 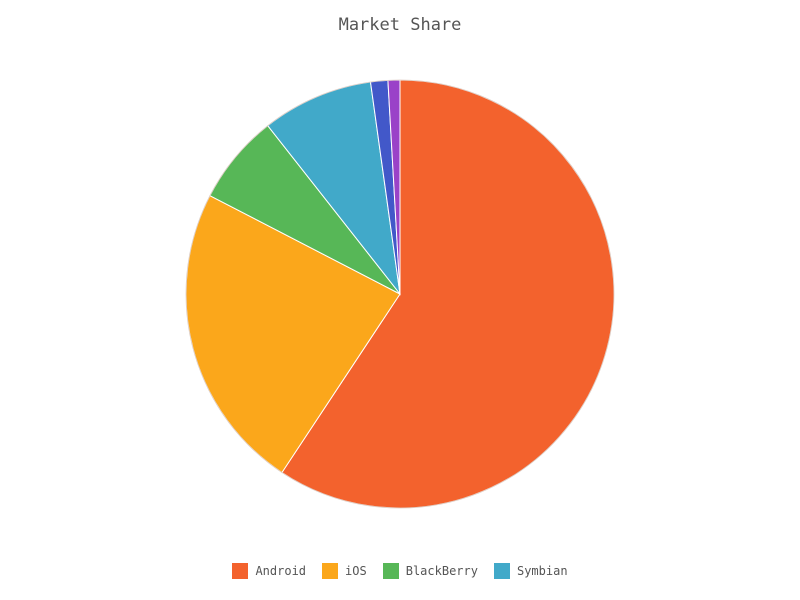 What do you see at coordinates (293, 334) in the screenshot?
I see `pie-slice-ios` at bounding box center [293, 334].